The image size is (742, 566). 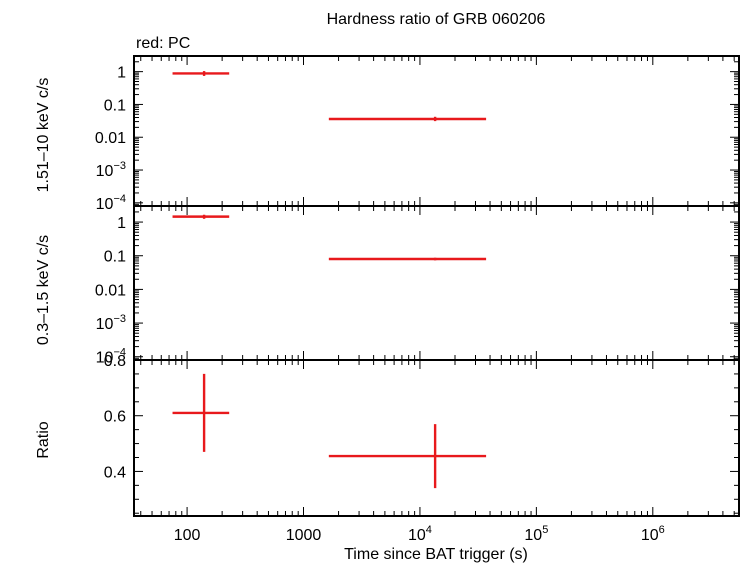 I want to click on y-tick-label-top: 1, so click(x=121, y=73).